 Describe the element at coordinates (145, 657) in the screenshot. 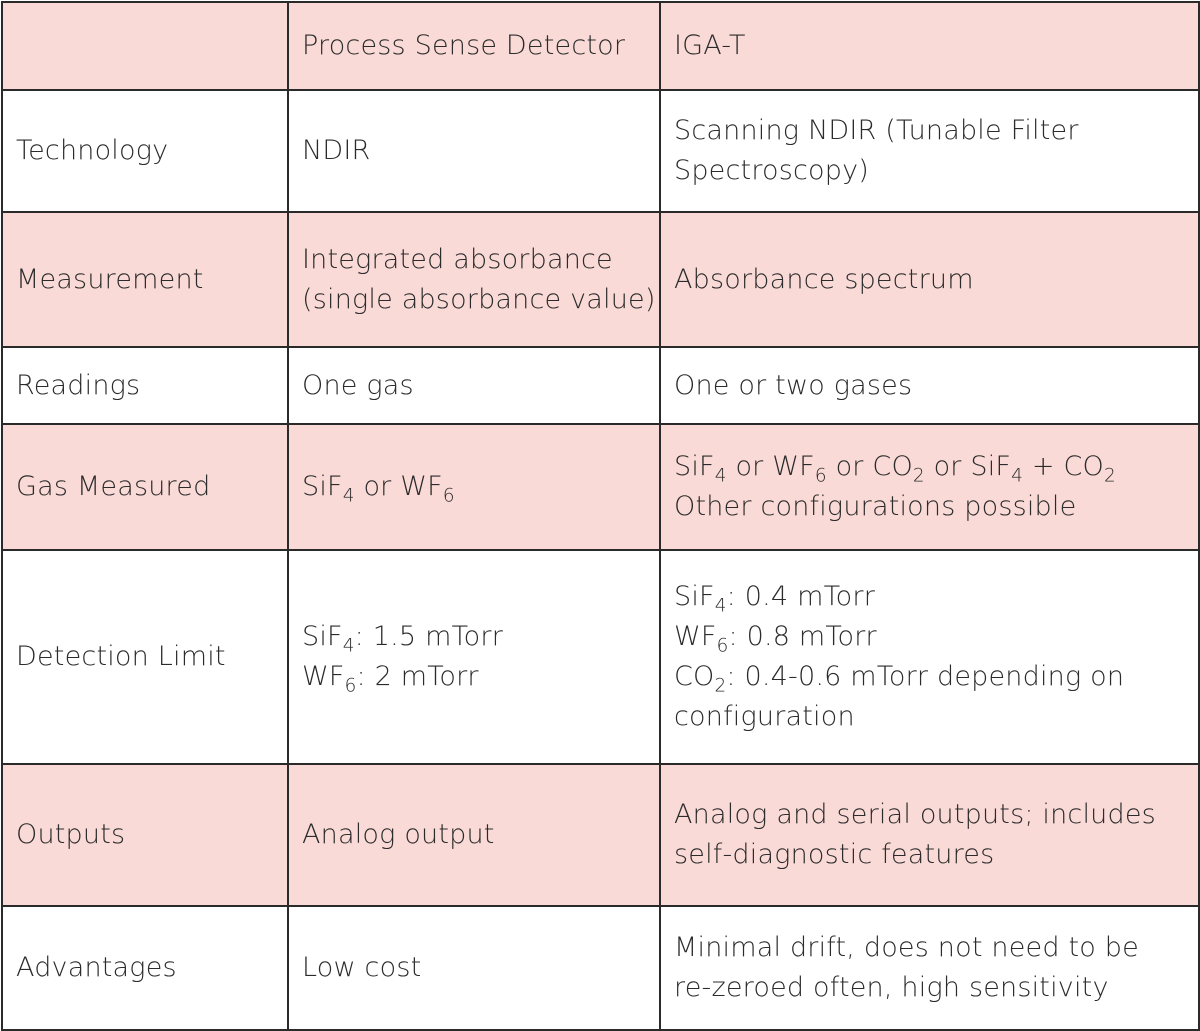

I see `row-label-detection-limit: Detection Limit` at that location.